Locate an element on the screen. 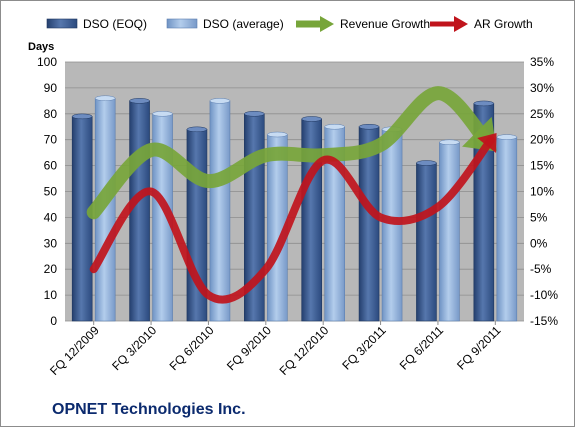  left-tick-label: 60 is located at coordinates (51, 166).